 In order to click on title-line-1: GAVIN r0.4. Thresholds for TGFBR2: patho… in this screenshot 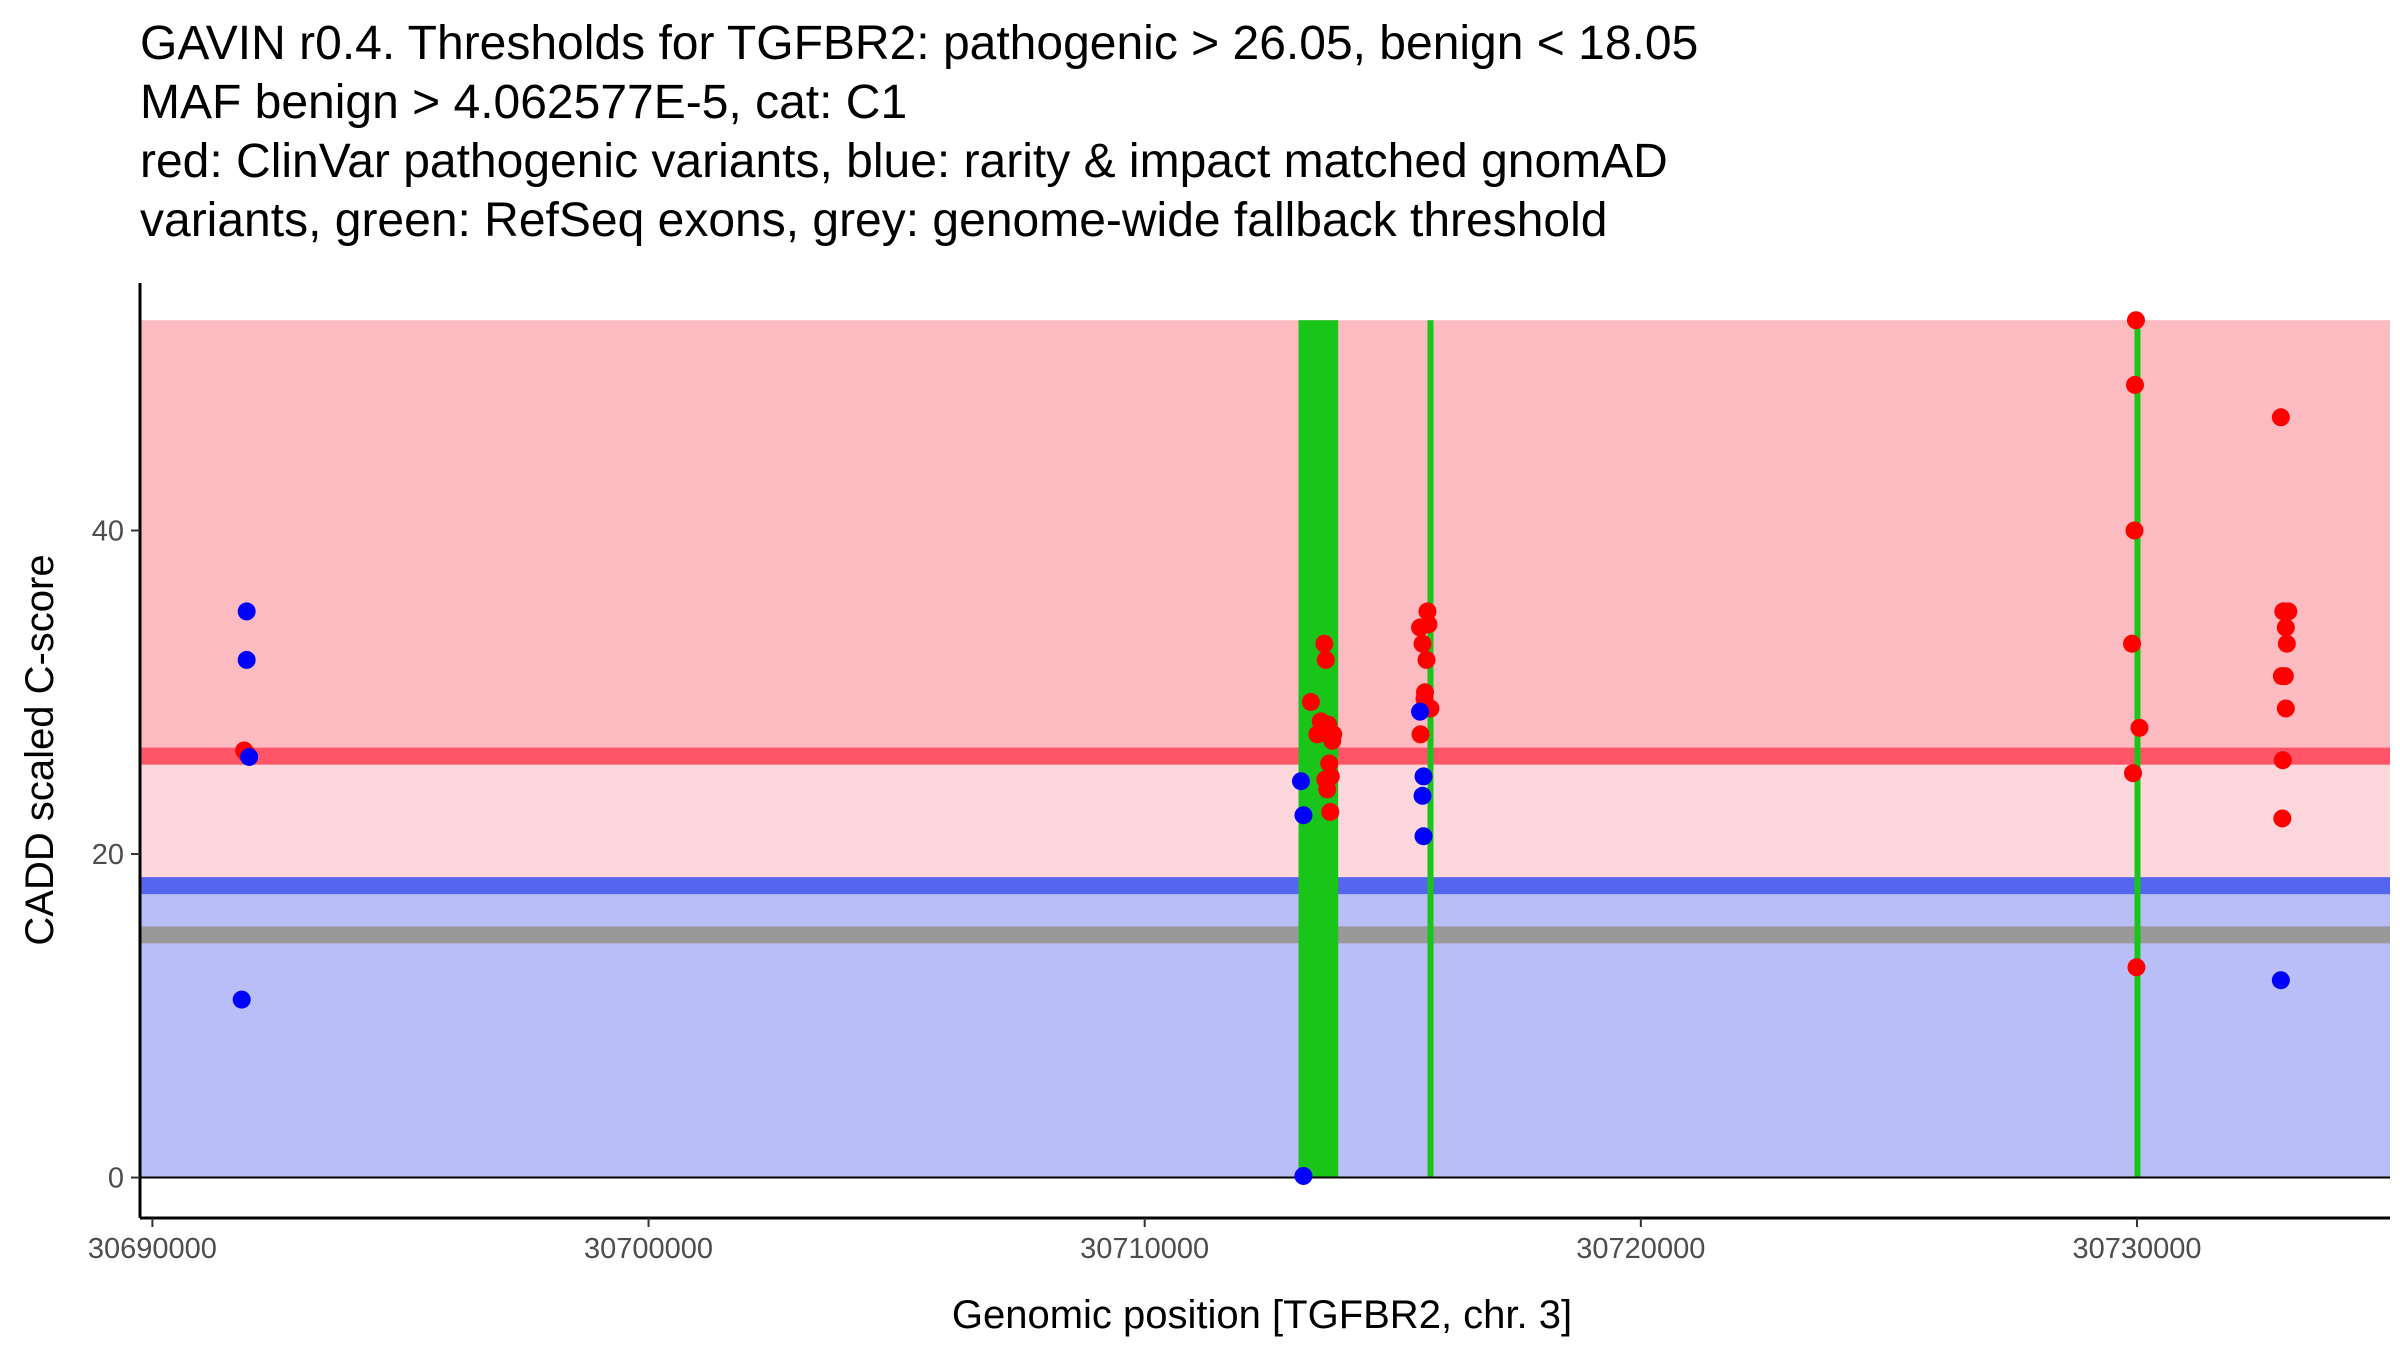, I will do `click(919, 43)`.